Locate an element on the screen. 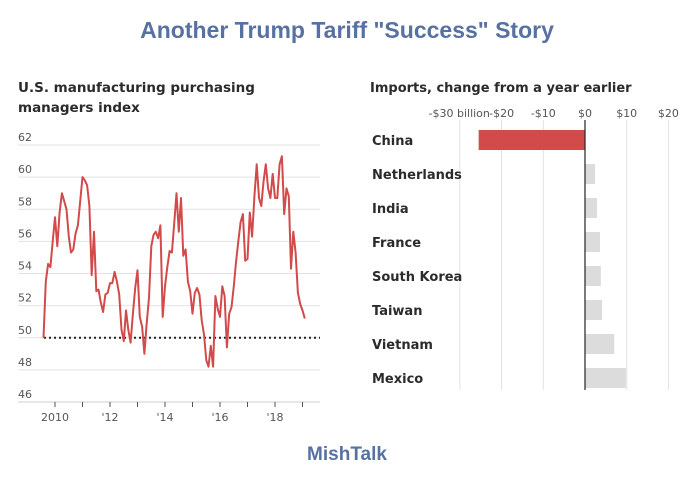 Image resolution: width=694 pixels, height=480 pixels. imports-category-label: China is located at coordinates (392, 141).